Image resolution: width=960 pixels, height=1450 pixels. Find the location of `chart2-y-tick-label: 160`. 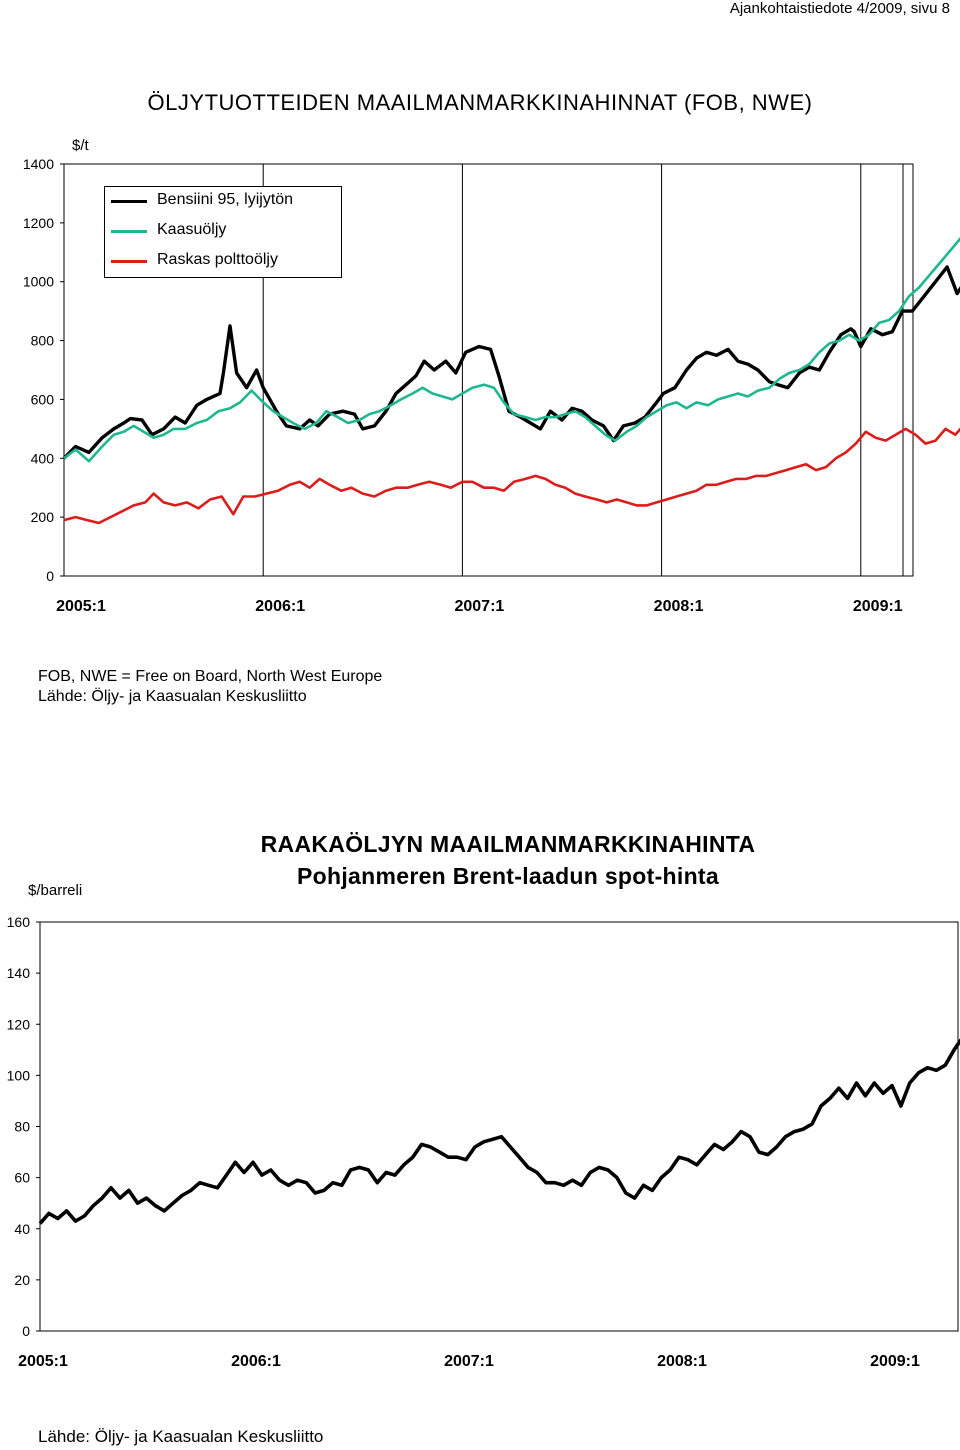

chart2-y-tick-label: 160 is located at coordinates (19, 922).